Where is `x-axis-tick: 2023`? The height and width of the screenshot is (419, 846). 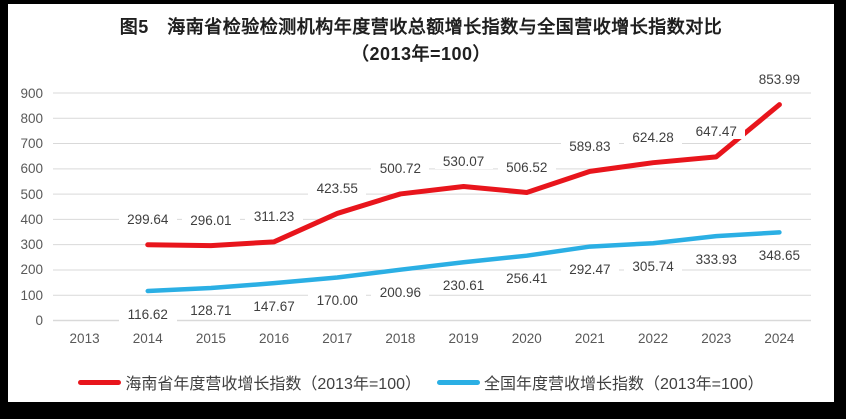 x-axis-tick: 2023 is located at coordinates (716, 338).